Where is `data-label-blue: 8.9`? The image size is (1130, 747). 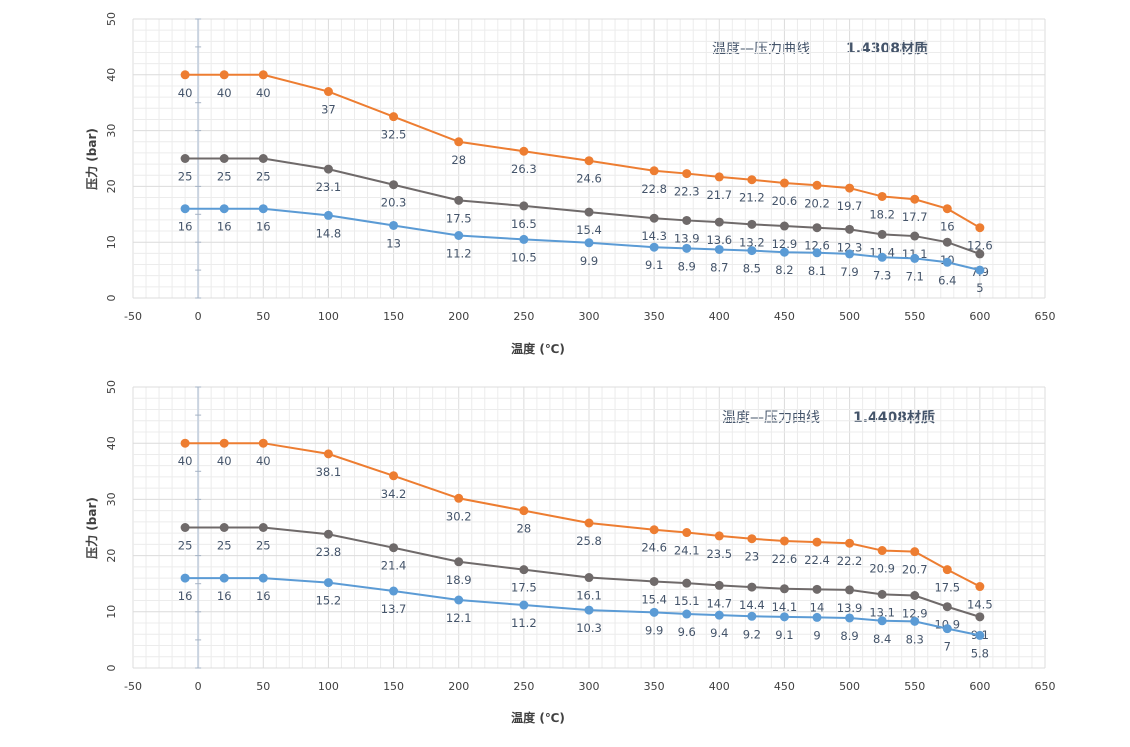
data-label-blue: 8.9 is located at coordinates (687, 266).